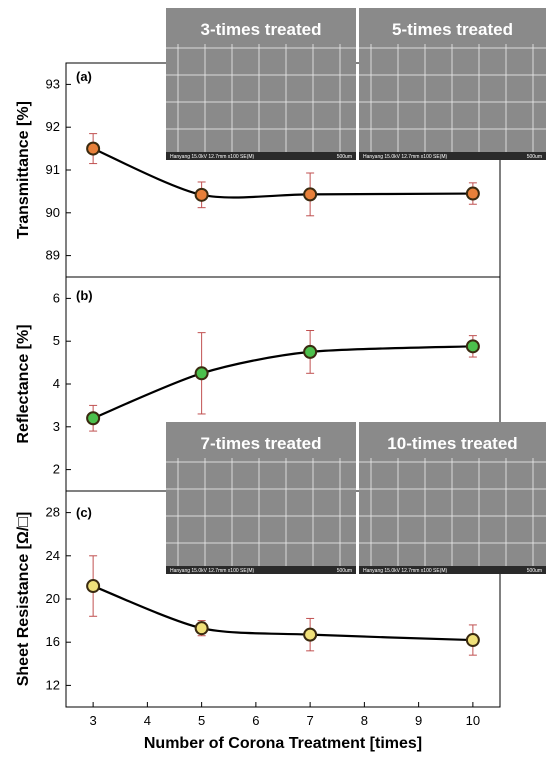 The width and height of the screenshot is (546, 758). Describe the element at coordinates (147, 720) in the screenshot. I see `x-tick-label: 4` at that location.